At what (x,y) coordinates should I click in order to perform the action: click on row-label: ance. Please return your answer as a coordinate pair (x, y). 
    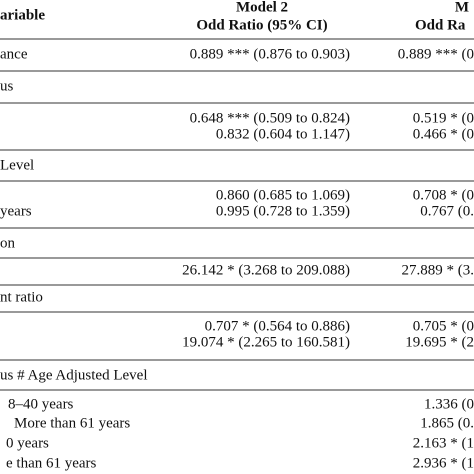
    Looking at the image, I should click on (14, 54).